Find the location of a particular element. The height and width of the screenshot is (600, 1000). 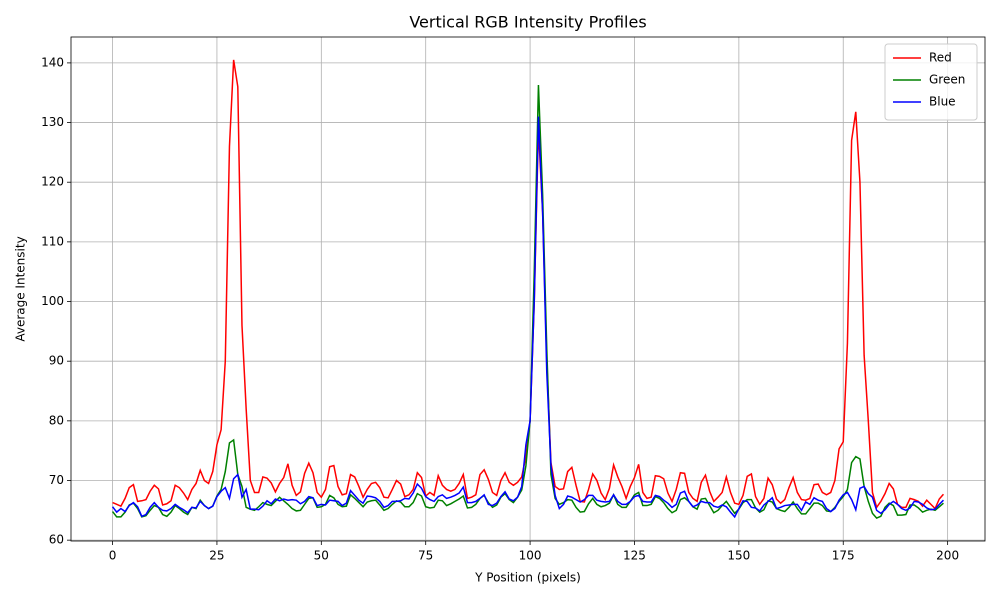

x-tick-label: 125 is located at coordinates (634, 556).